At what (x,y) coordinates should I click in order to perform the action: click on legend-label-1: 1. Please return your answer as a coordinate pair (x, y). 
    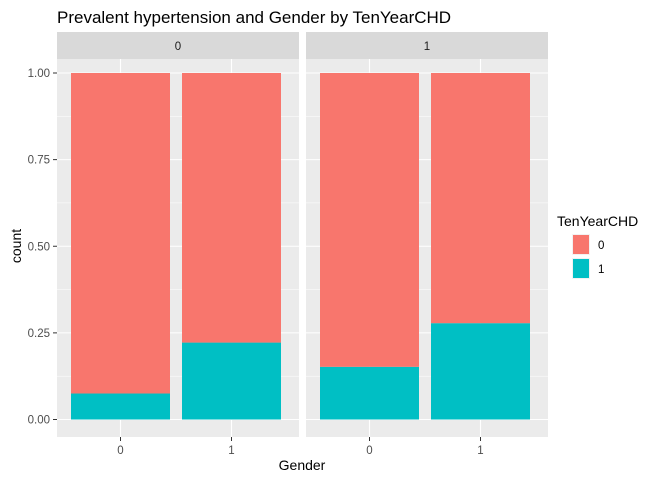
    Looking at the image, I should click on (601, 270).